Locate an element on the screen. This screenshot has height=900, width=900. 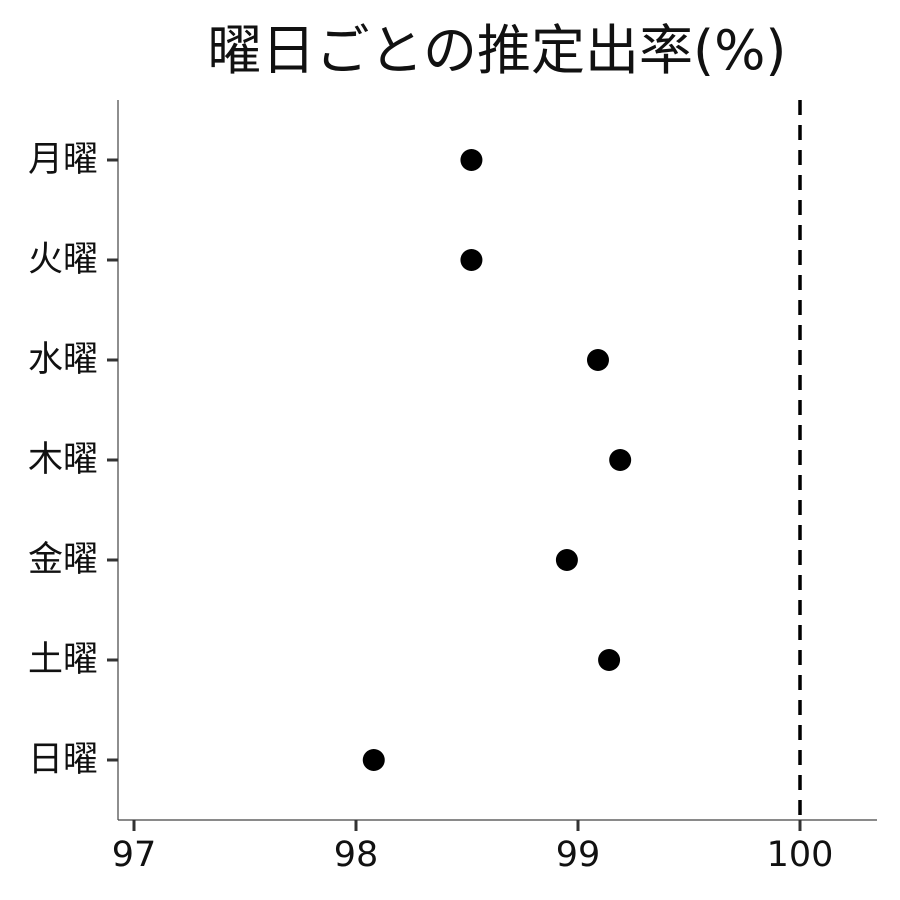
x-tick-label: 100 is located at coordinates (800, 855).